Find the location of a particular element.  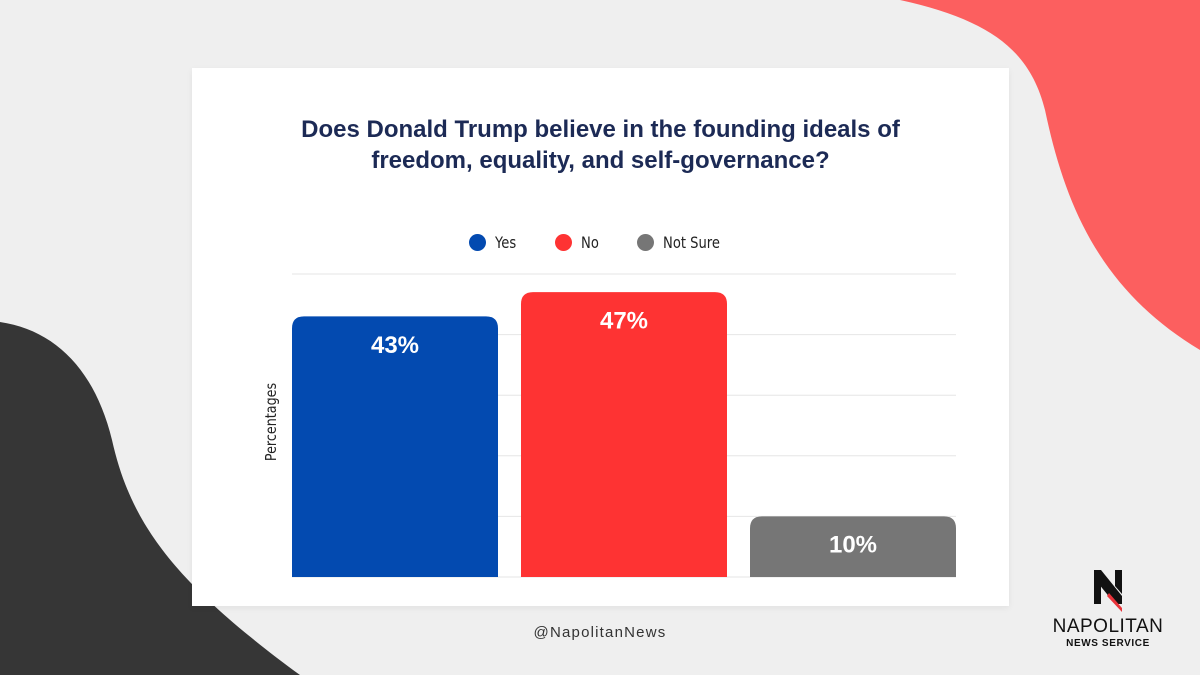

logo-subtitle: NEWS SERVICE is located at coordinates (1108, 643).